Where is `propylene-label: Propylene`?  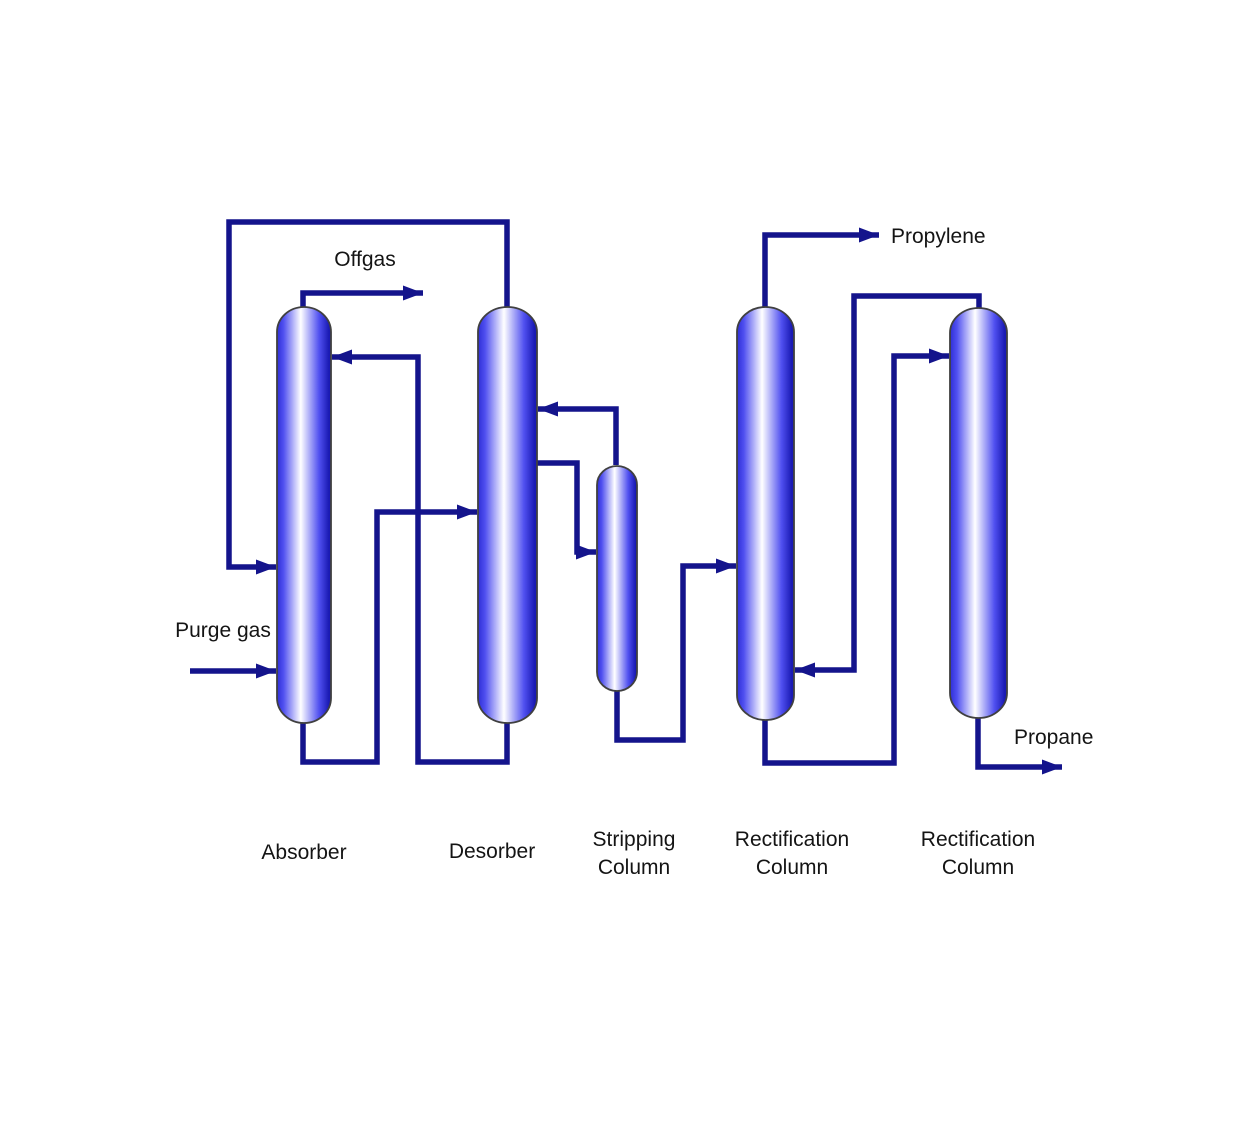
propylene-label: Propylene is located at coordinates (938, 236).